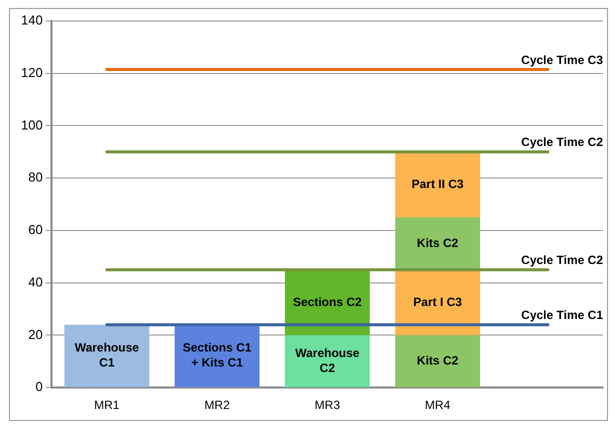  I want to click on y-tick-label: 40, so click(35, 282).